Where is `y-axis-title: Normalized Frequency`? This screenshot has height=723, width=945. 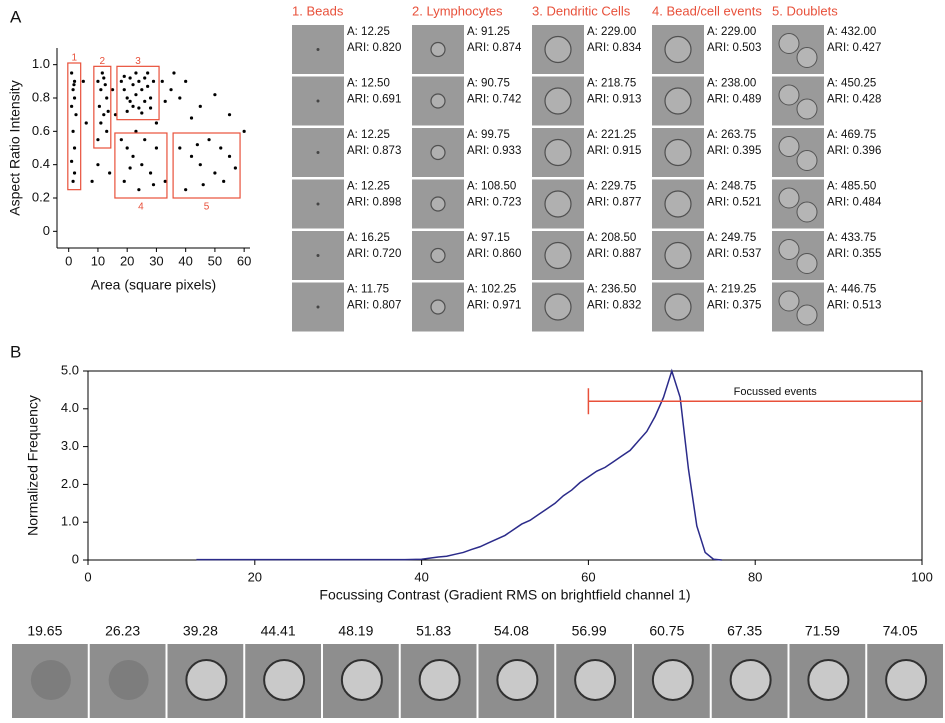
y-axis-title: Normalized Frequency is located at coordinates (33, 465).